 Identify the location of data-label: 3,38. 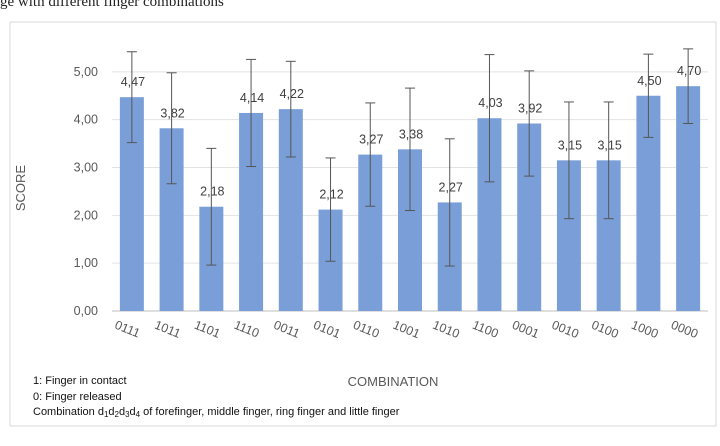
(411, 134).